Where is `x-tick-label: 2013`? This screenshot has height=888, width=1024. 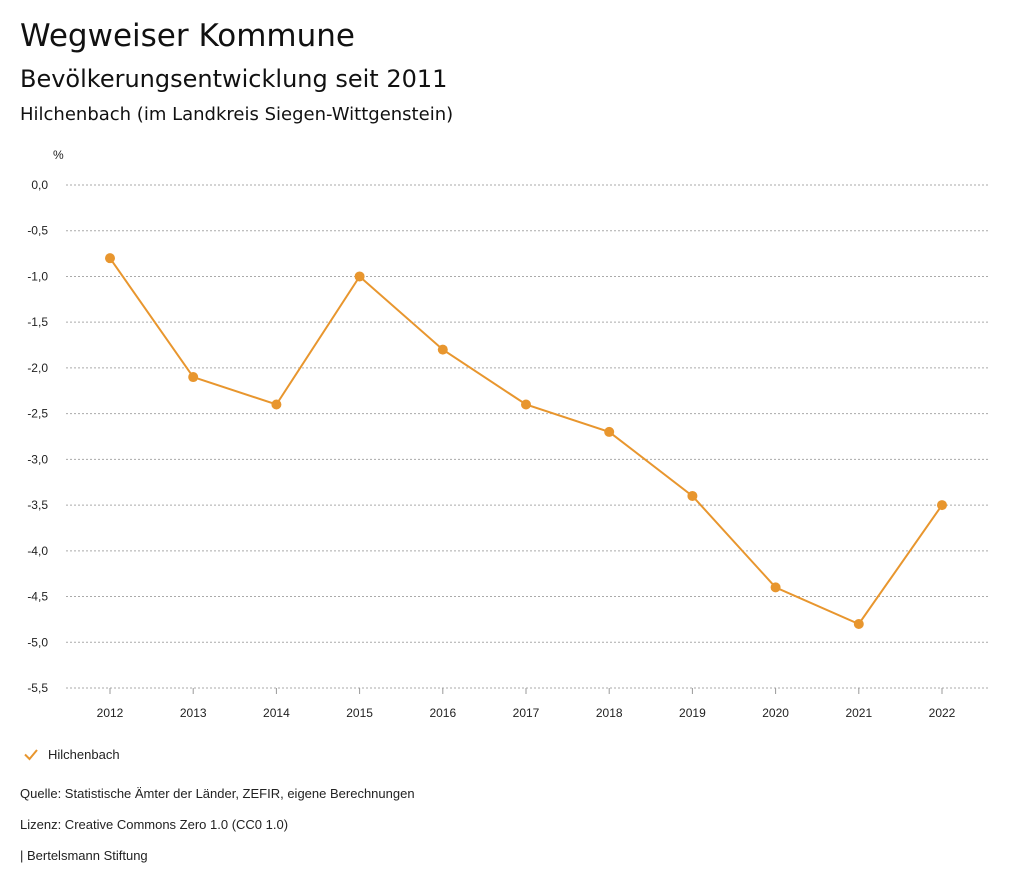 x-tick-label: 2013 is located at coordinates (193, 713).